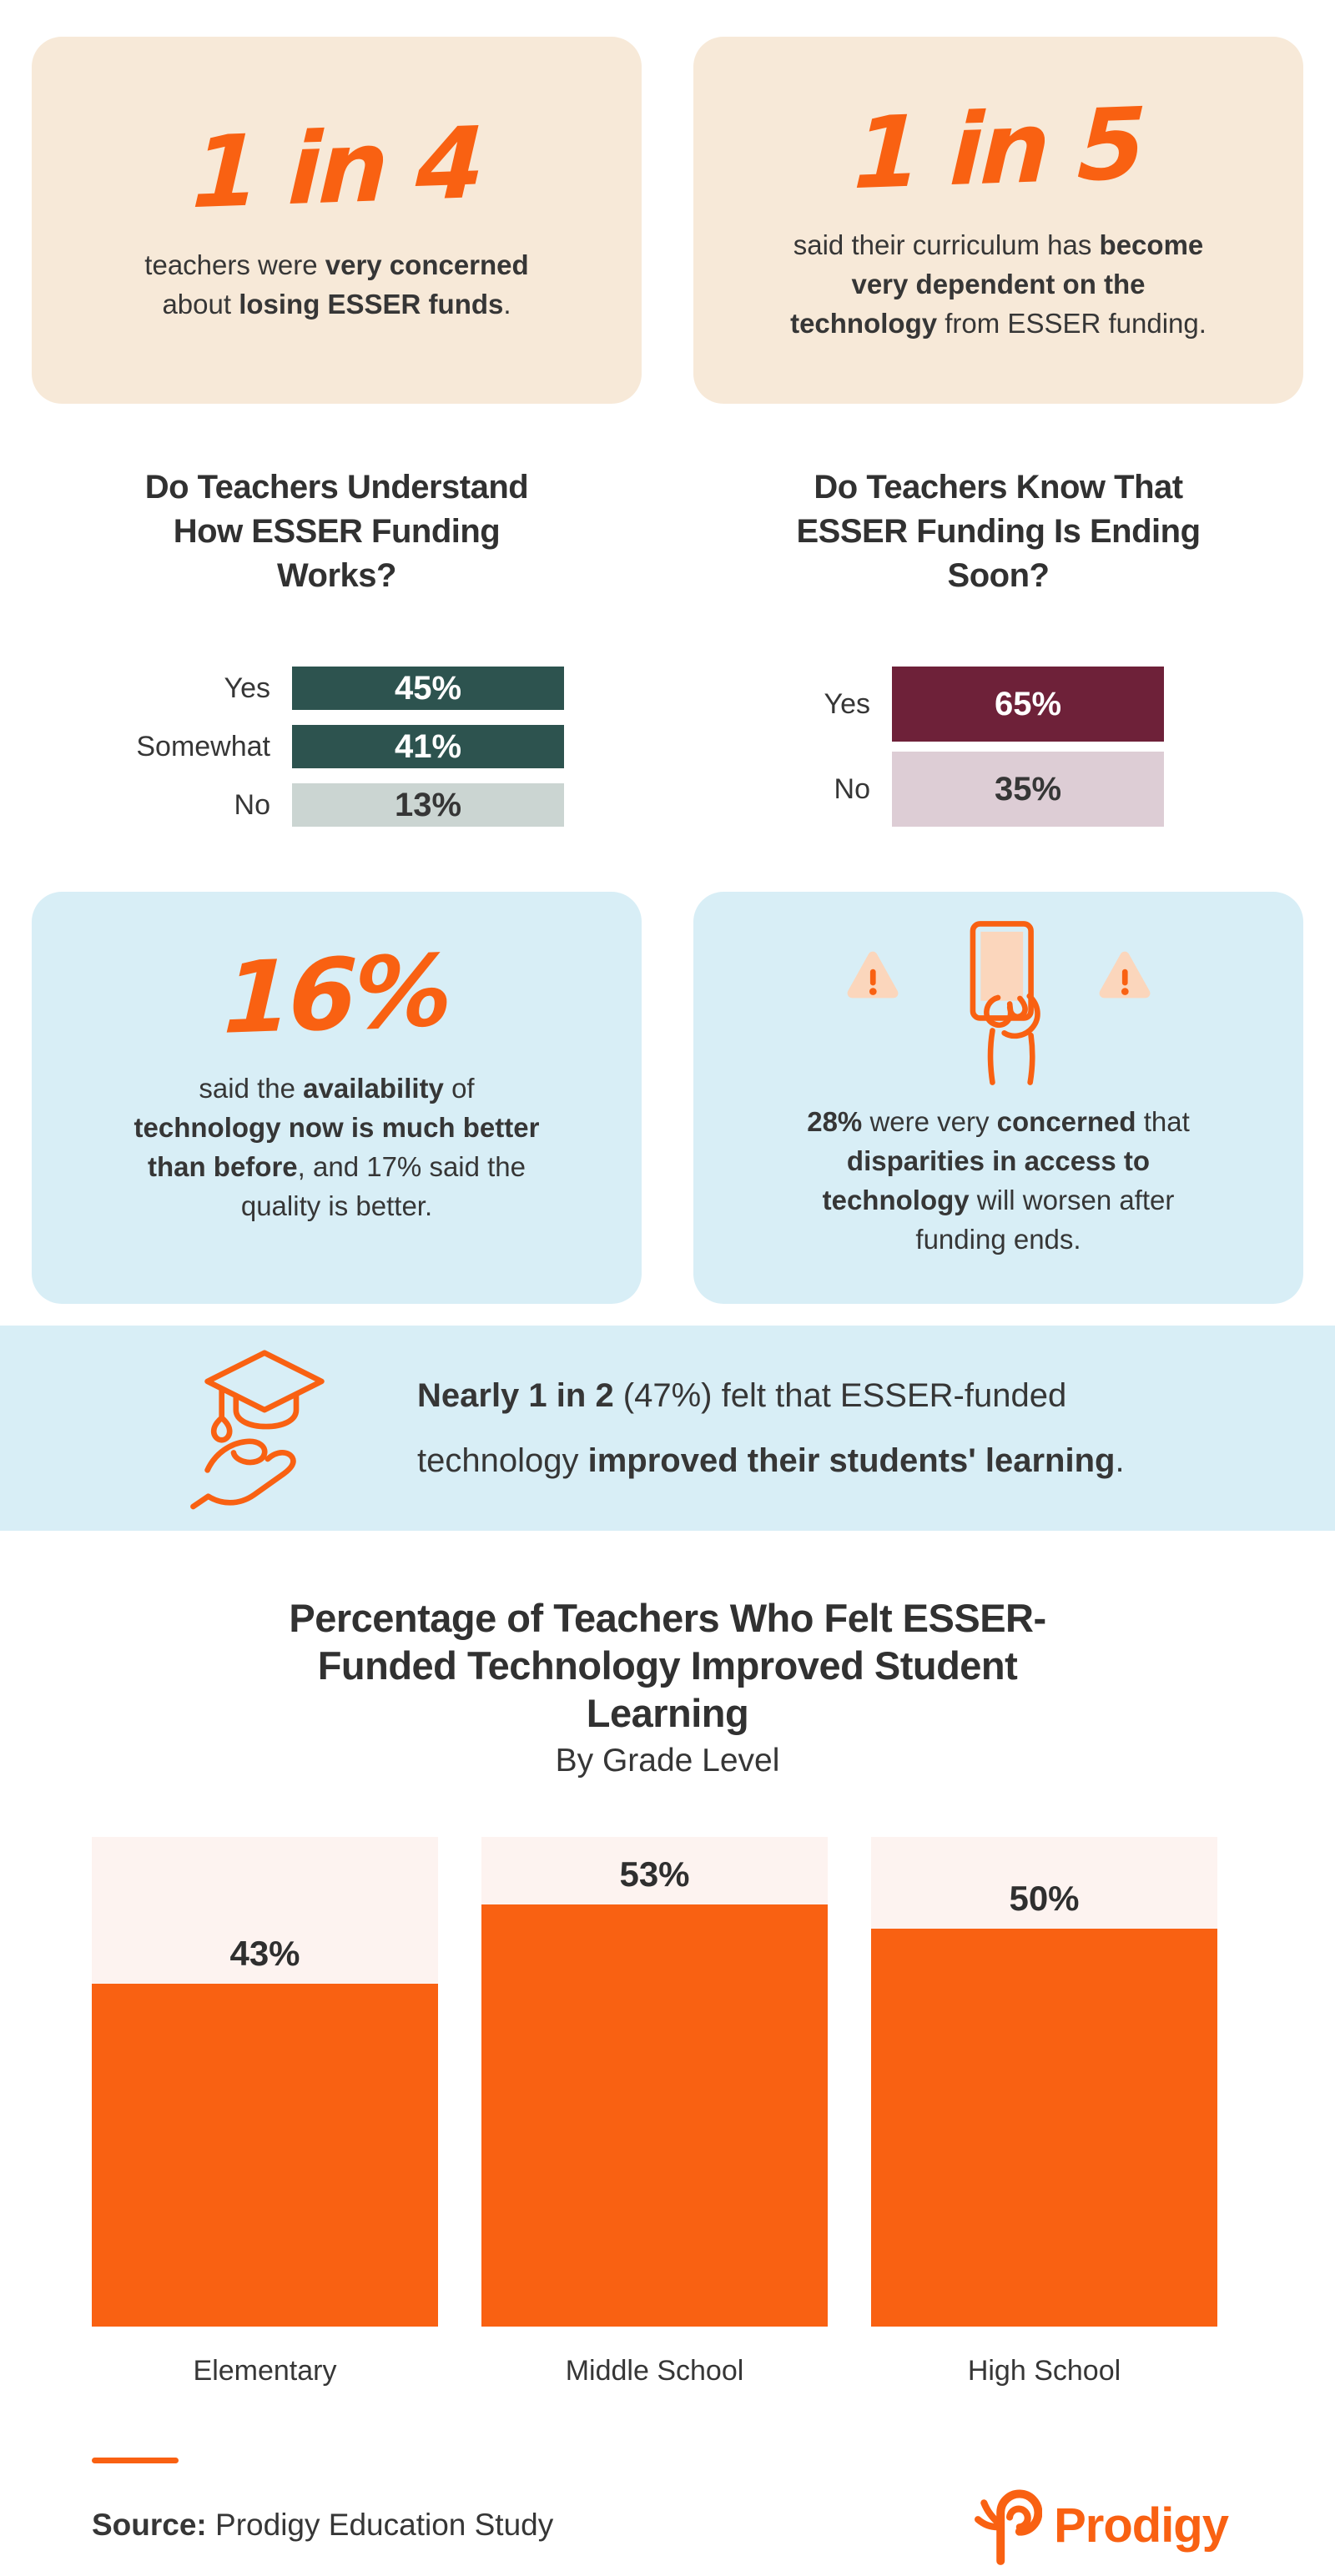 The height and width of the screenshot is (2576, 1335). I want to click on grade-category-labels: Elementary Middle School High School, so click(654, 2371).